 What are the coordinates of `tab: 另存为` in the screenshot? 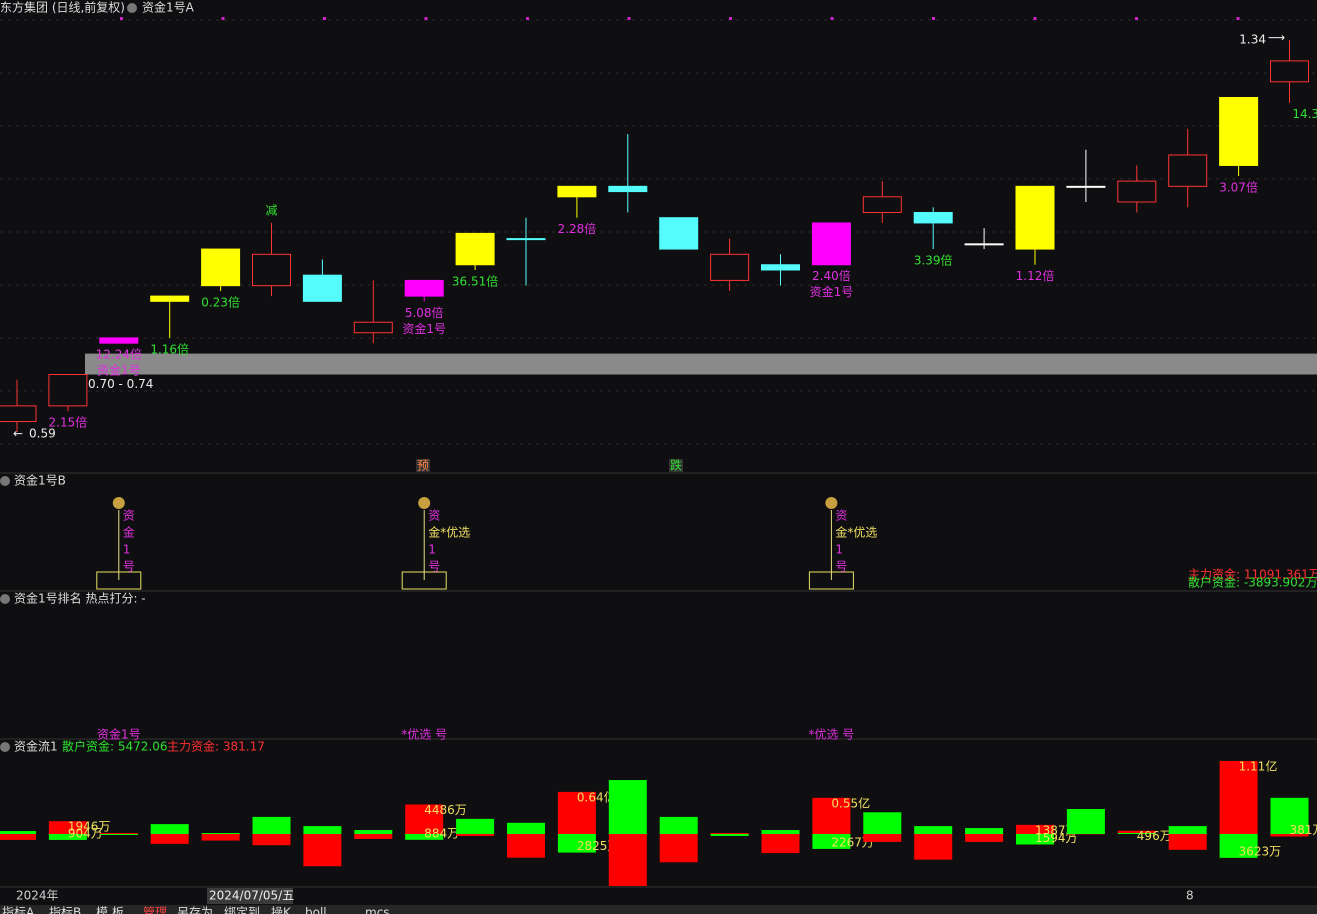 It's located at (195, 910).